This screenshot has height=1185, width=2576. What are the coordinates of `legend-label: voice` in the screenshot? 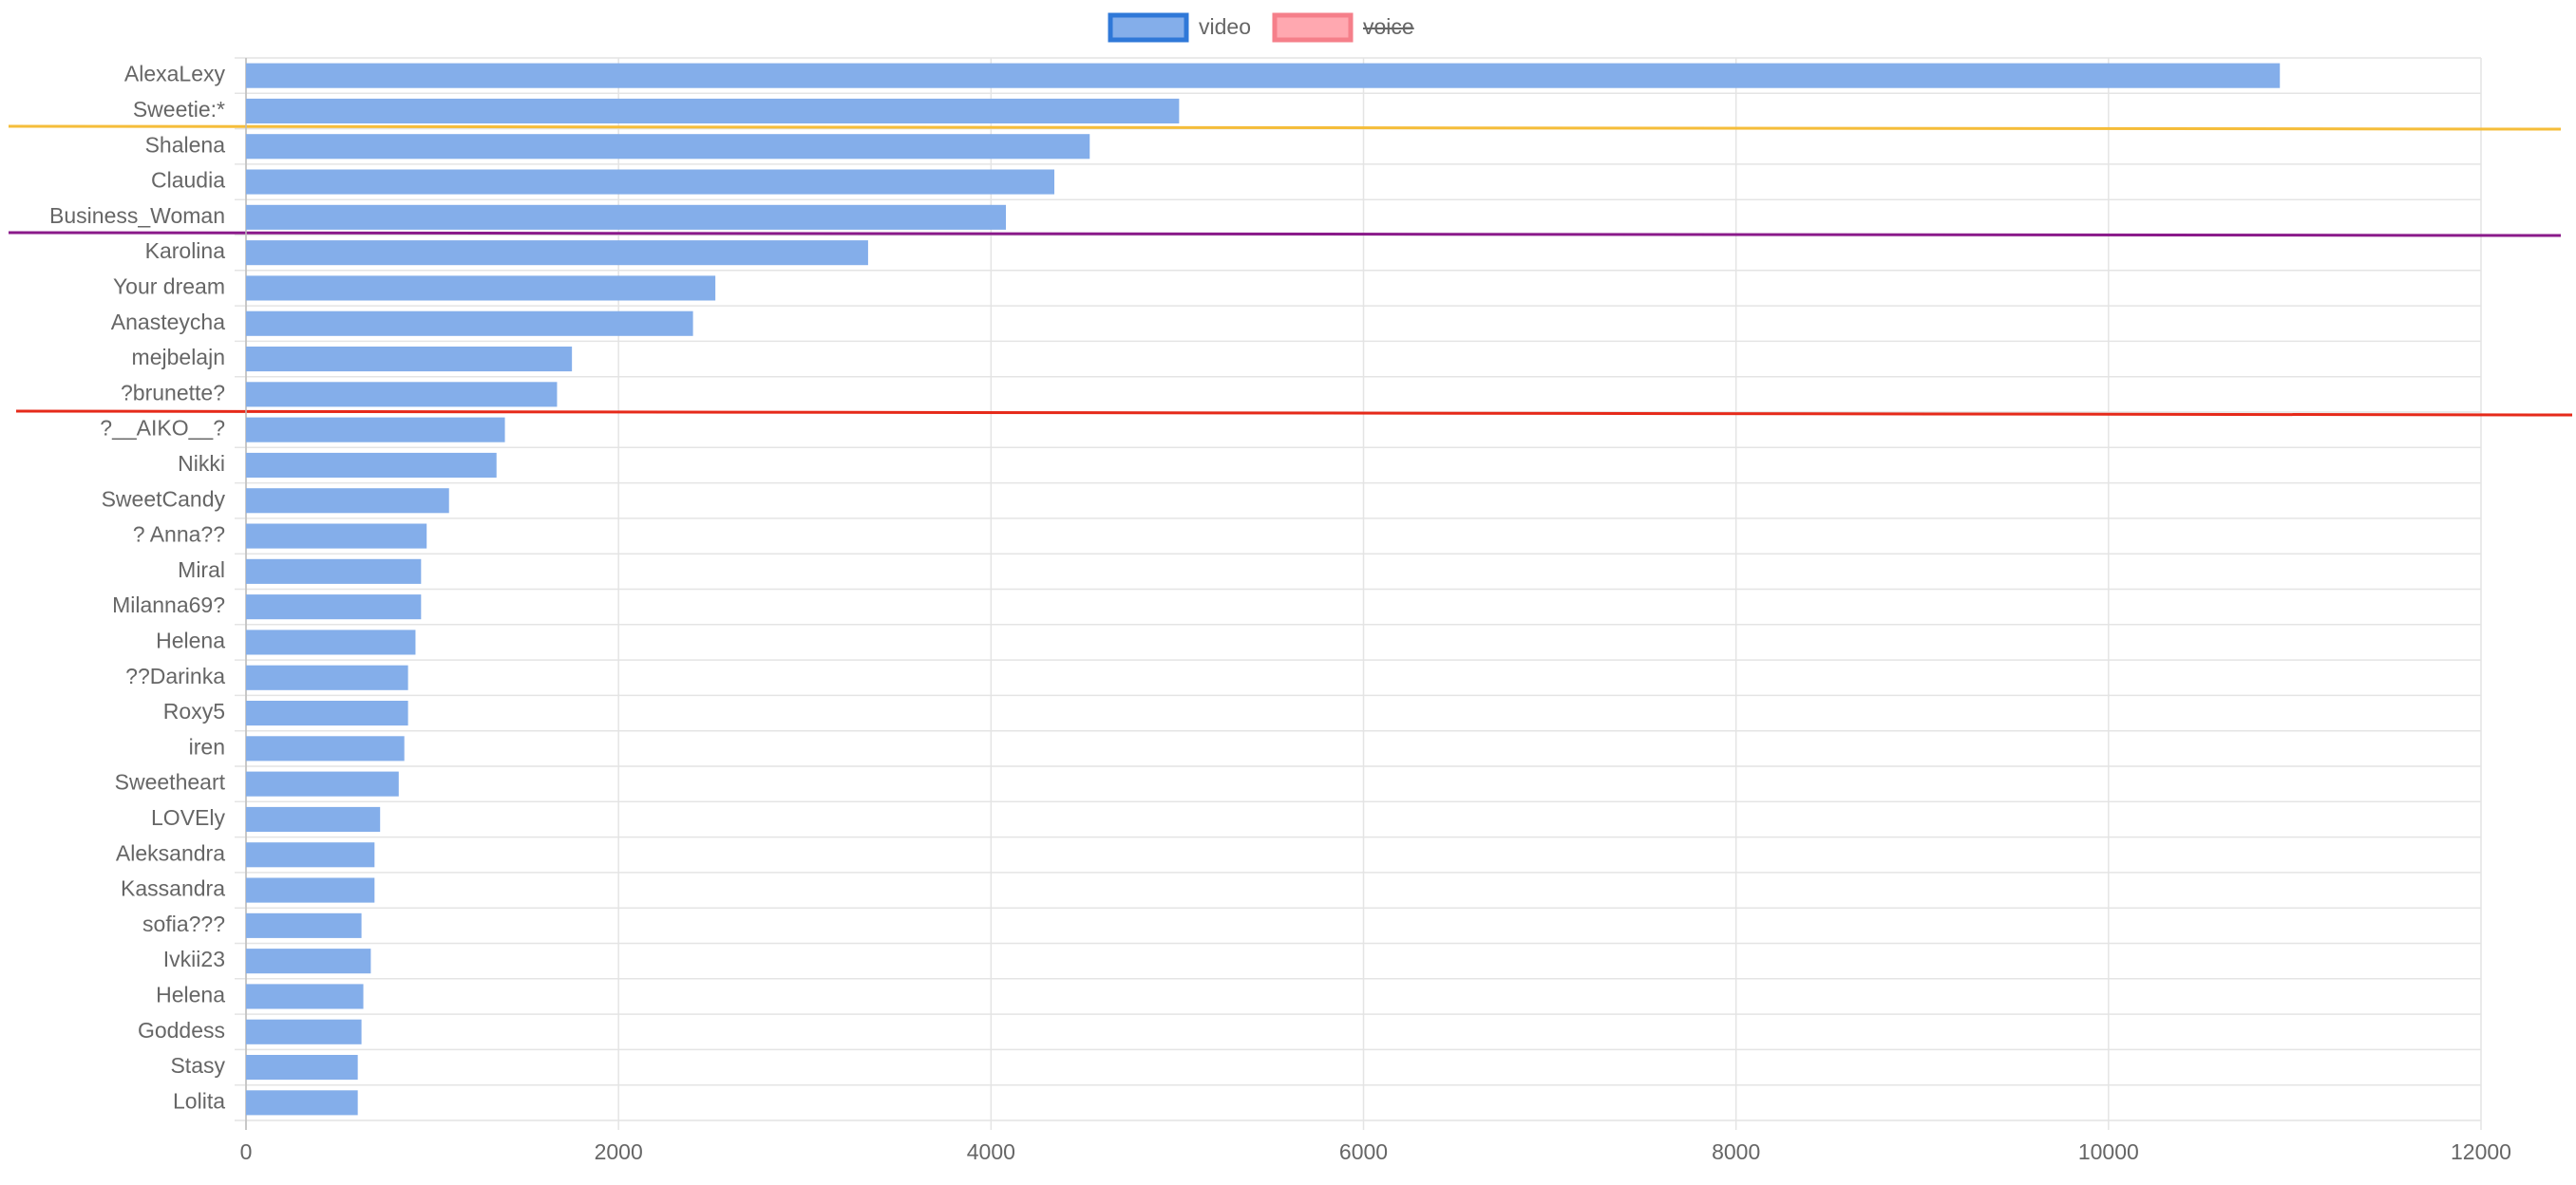 It's located at (1388, 26).